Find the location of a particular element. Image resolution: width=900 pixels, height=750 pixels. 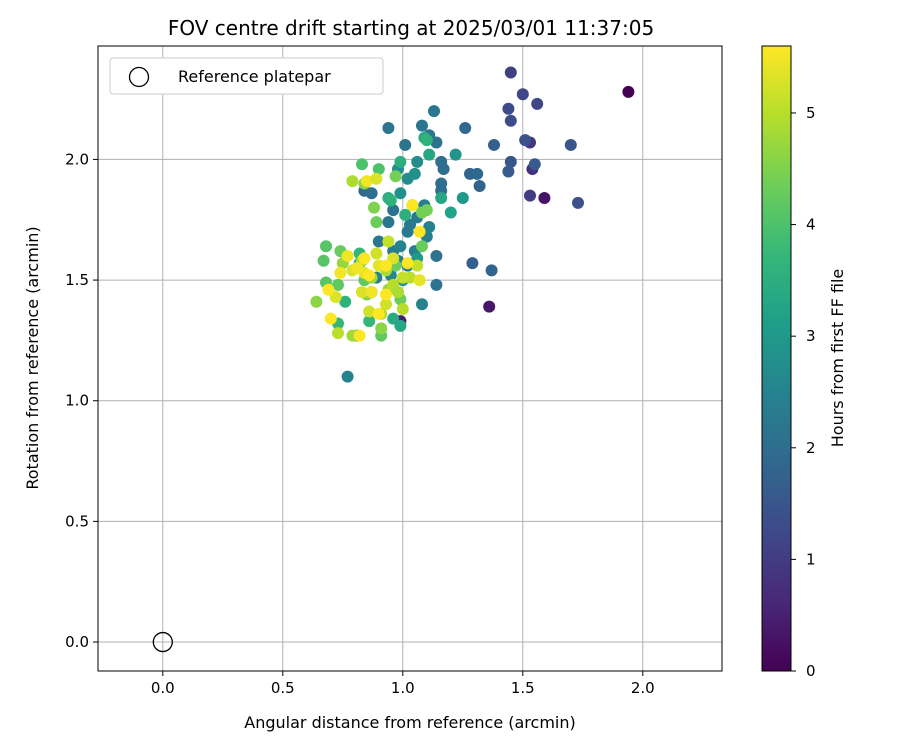

y-tick-label: 0.5 is located at coordinates (77, 521).